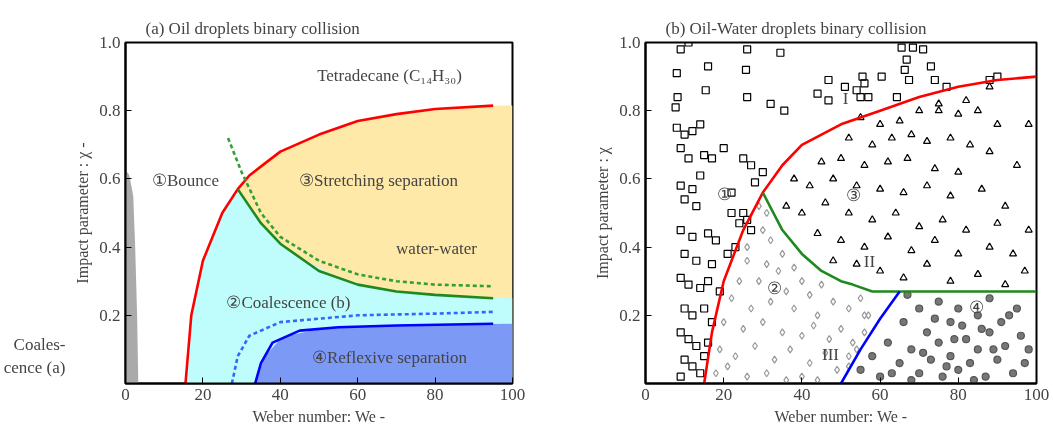  What do you see at coordinates (724, 394) in the screenshot?
I see `x-tick-label: 20` at bounding box center [724, 394].